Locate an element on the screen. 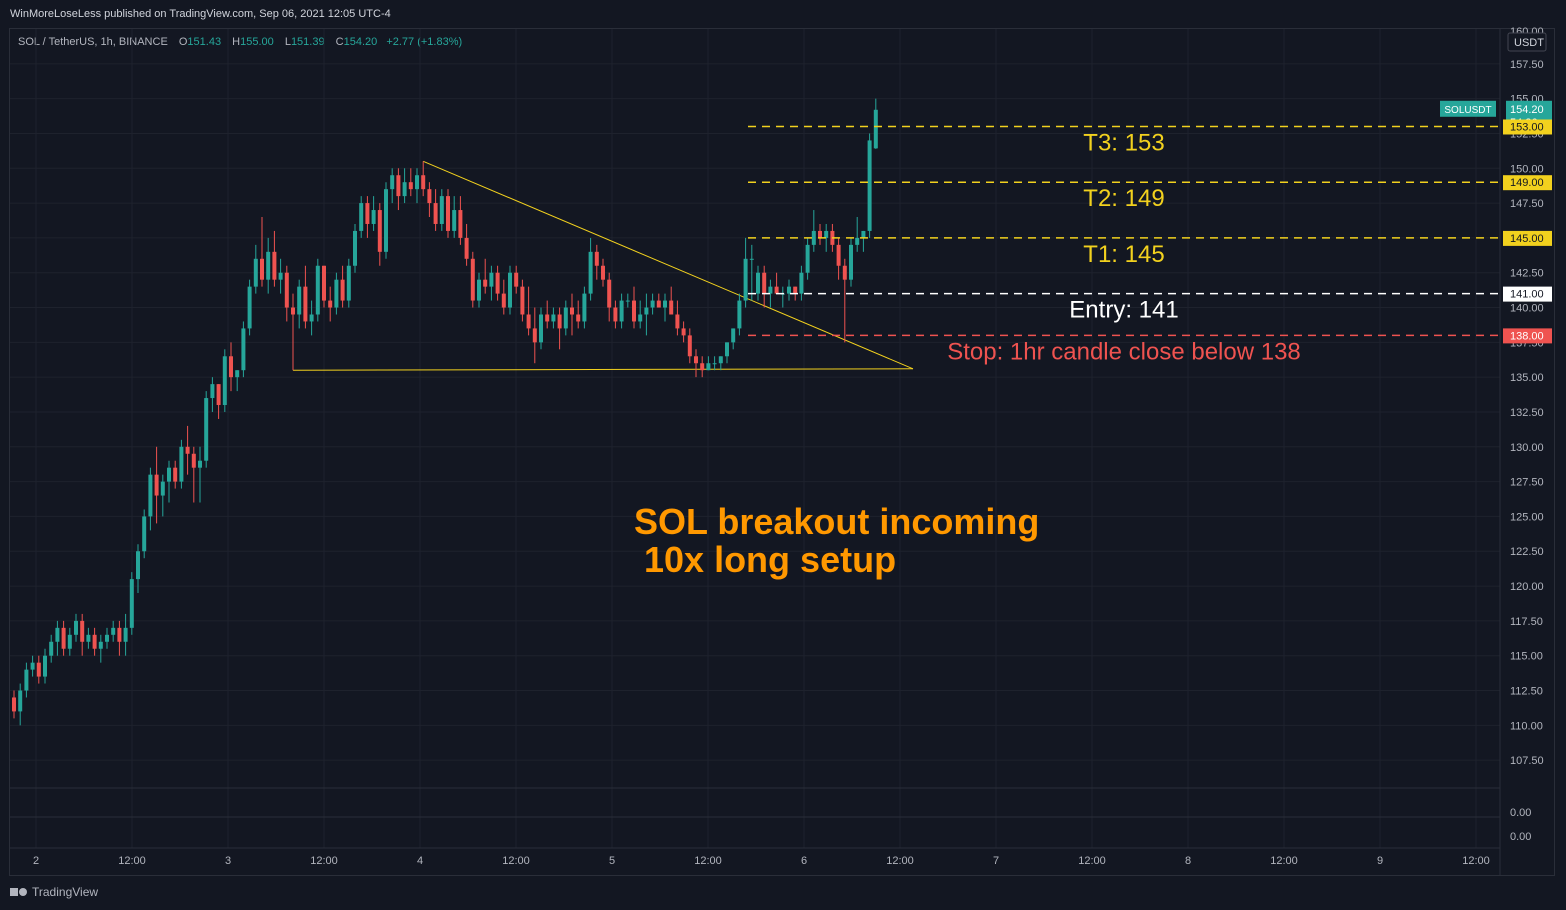 This screenshot has width=1566, height=910. symbol-name: SOL / TetherUS, 1h, BINANCE is located at coordinates (93, 42).